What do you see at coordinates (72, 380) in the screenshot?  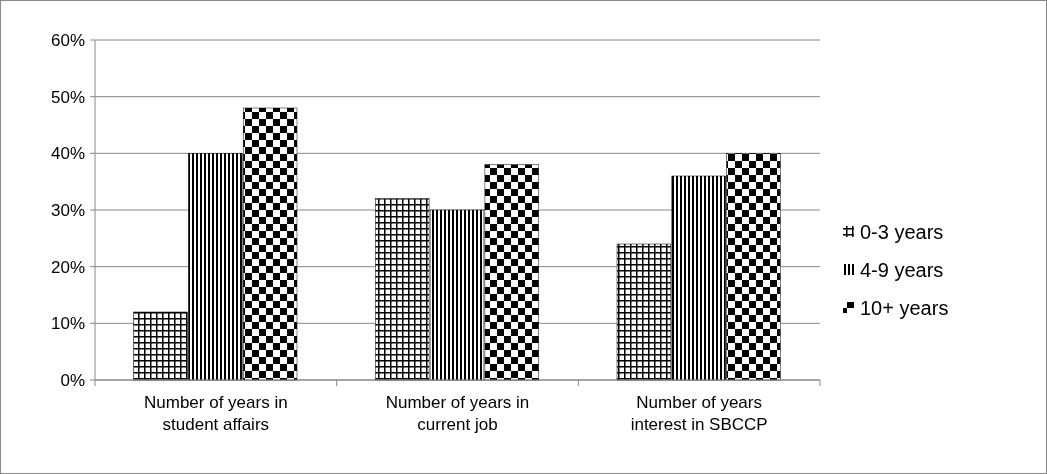 I see `y-tick-label: 0%` at bounding box center [72, 380].